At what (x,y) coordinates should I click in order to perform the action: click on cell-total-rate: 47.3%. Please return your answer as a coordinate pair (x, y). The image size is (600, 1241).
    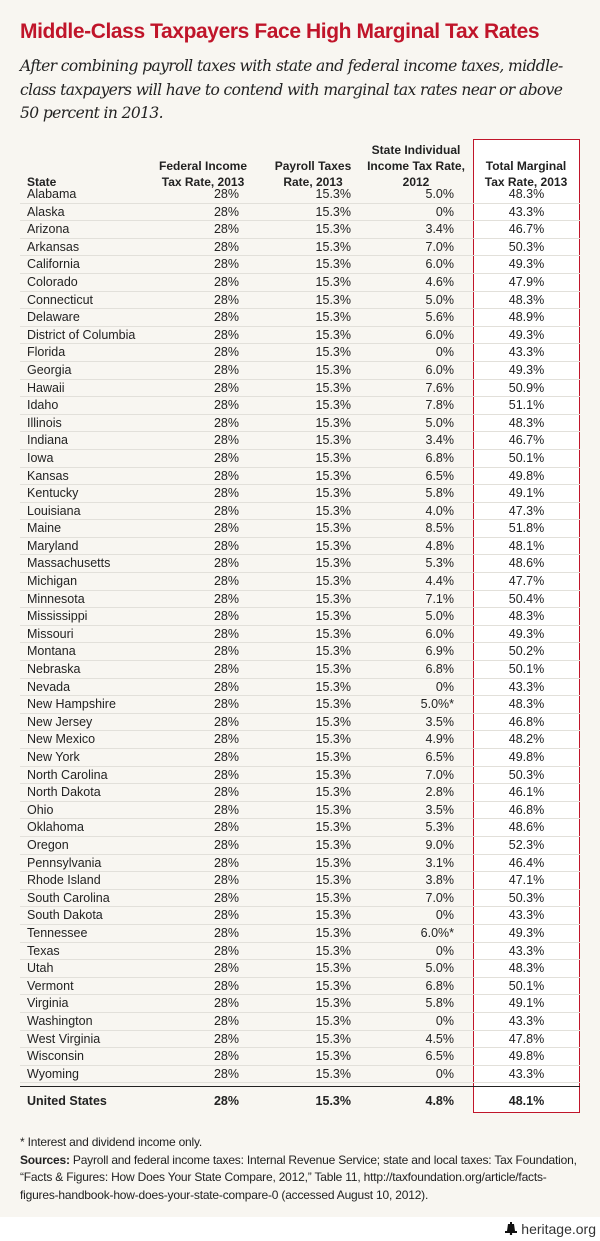
    Looking at the image, I should click on (526, 510).